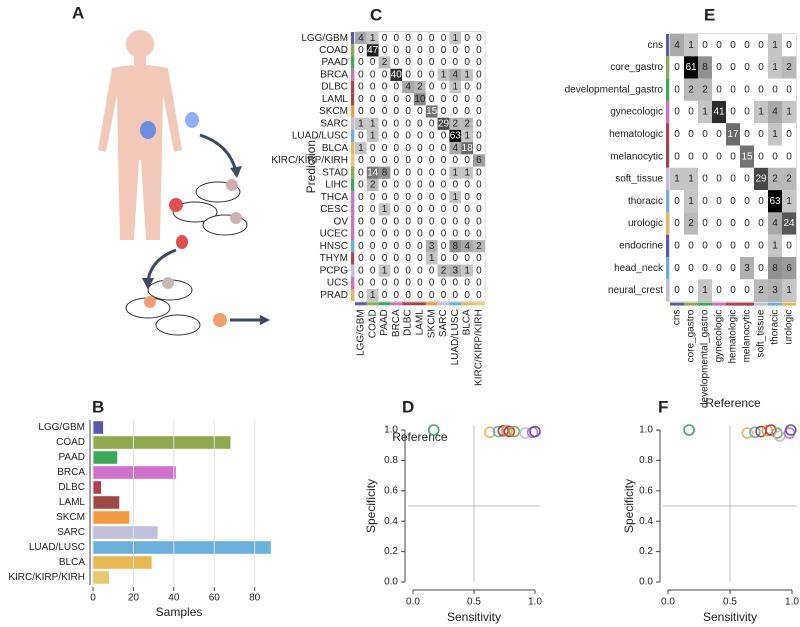 Image resolution: width=800 pixels, height=627 pixels. I want to click on panel-letter: D, so click(408, 406).